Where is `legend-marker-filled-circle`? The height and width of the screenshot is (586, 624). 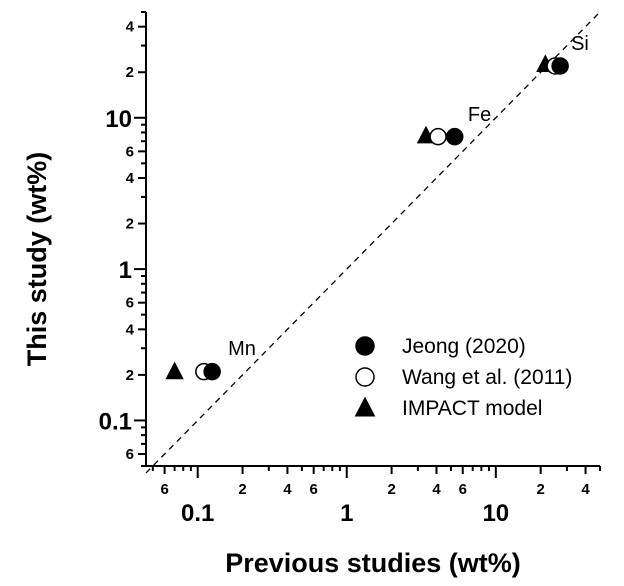 legend-marker-filled-circle is located at coordinates (365, 346).